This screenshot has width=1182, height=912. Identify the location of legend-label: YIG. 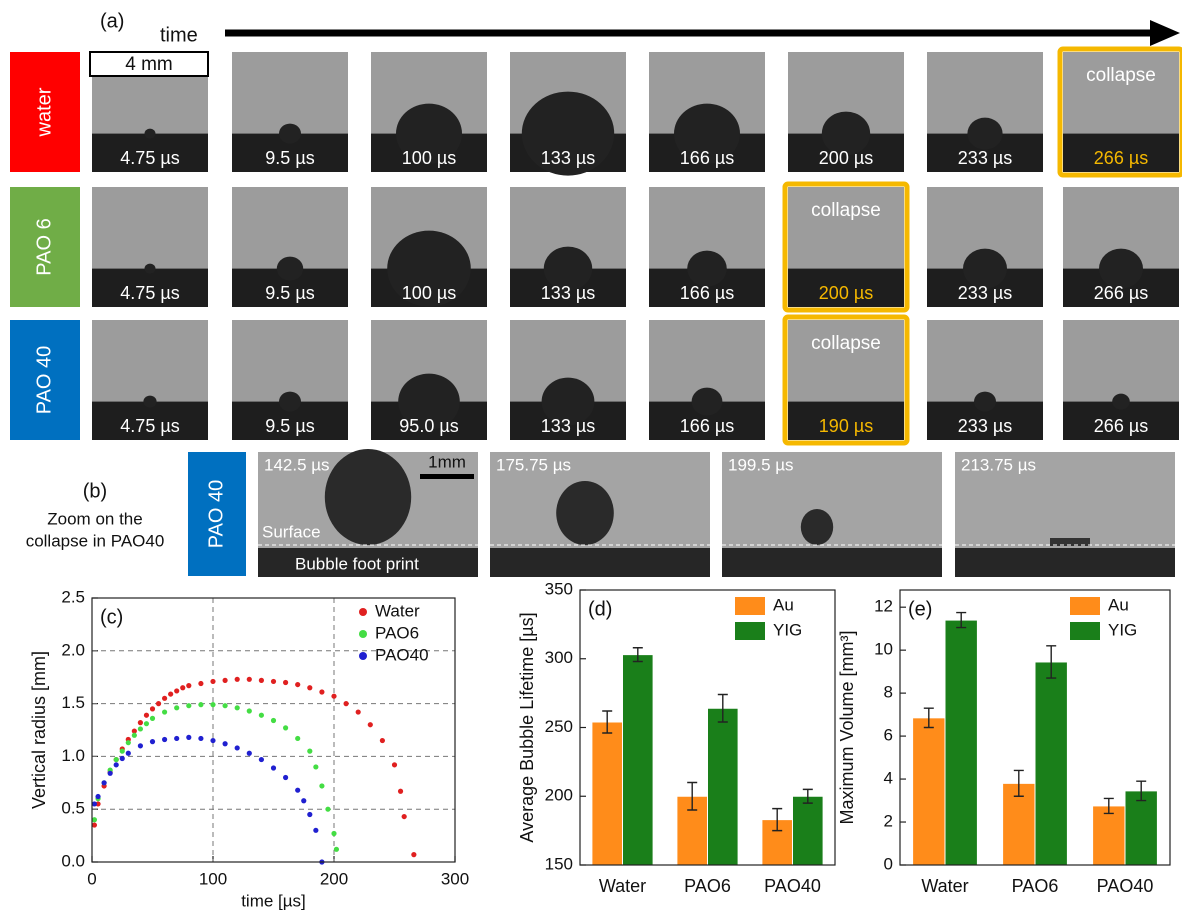
(1122, 629).